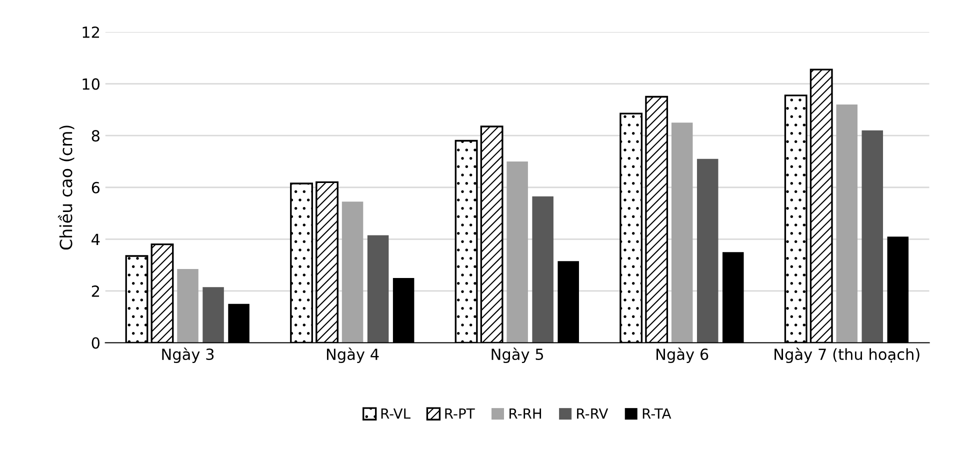 The image size is (958, 457). Describe the element at coordinates (352, 356) in the screenshot. I see `x-tick-label: Ngày 4` at that location.